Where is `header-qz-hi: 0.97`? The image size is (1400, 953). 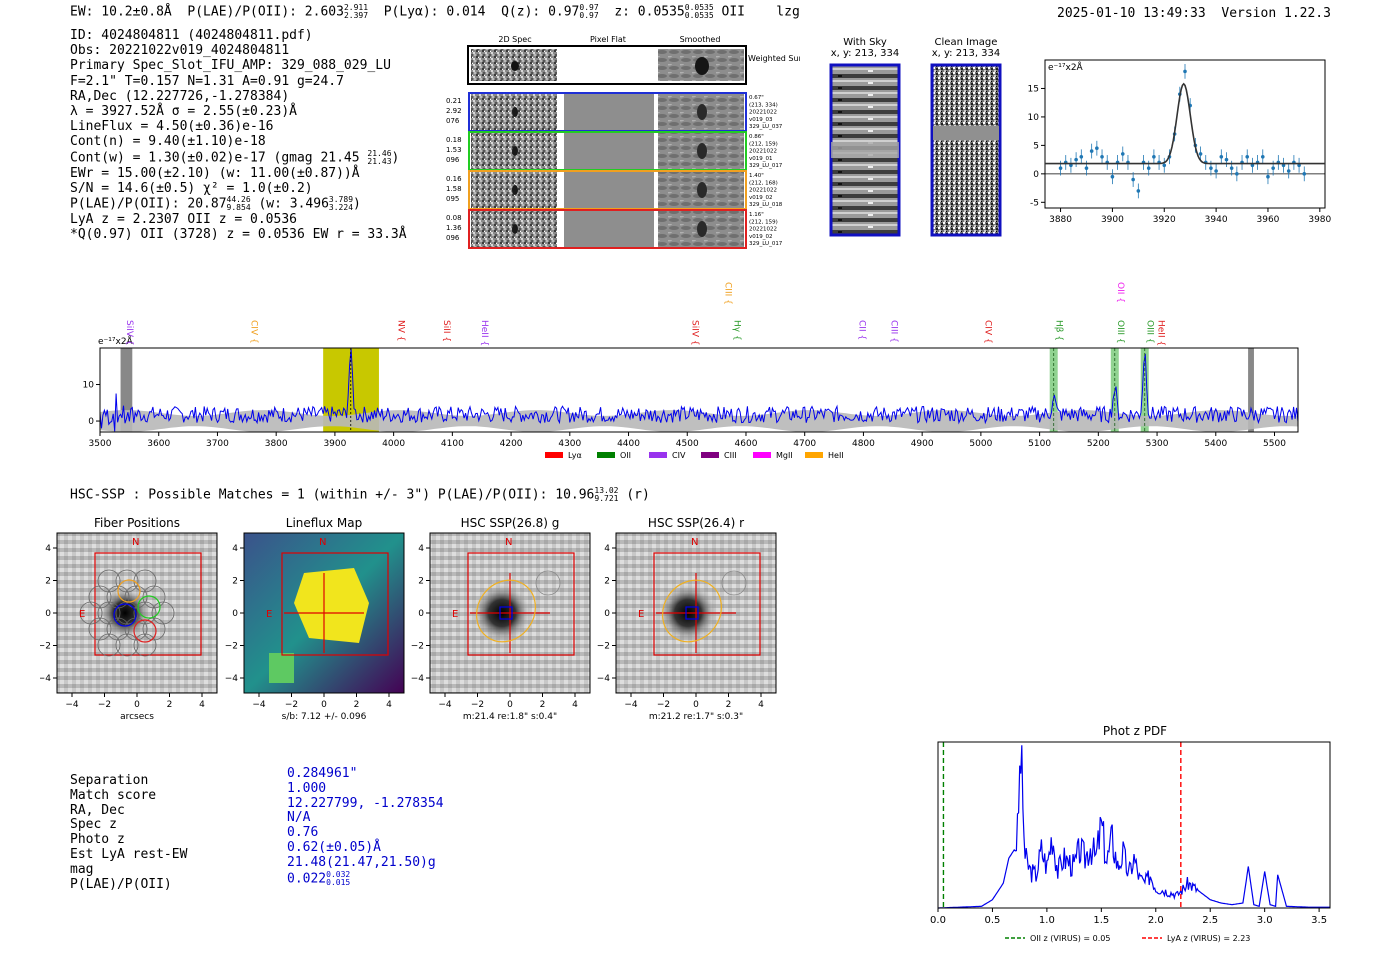
header-qz-hi: 0.97 is located at coordinates (589, 7).